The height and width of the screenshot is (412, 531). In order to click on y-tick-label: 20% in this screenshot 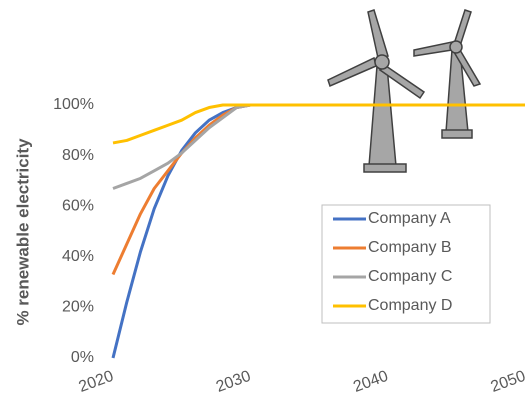, I will do `click(78, 307)`.